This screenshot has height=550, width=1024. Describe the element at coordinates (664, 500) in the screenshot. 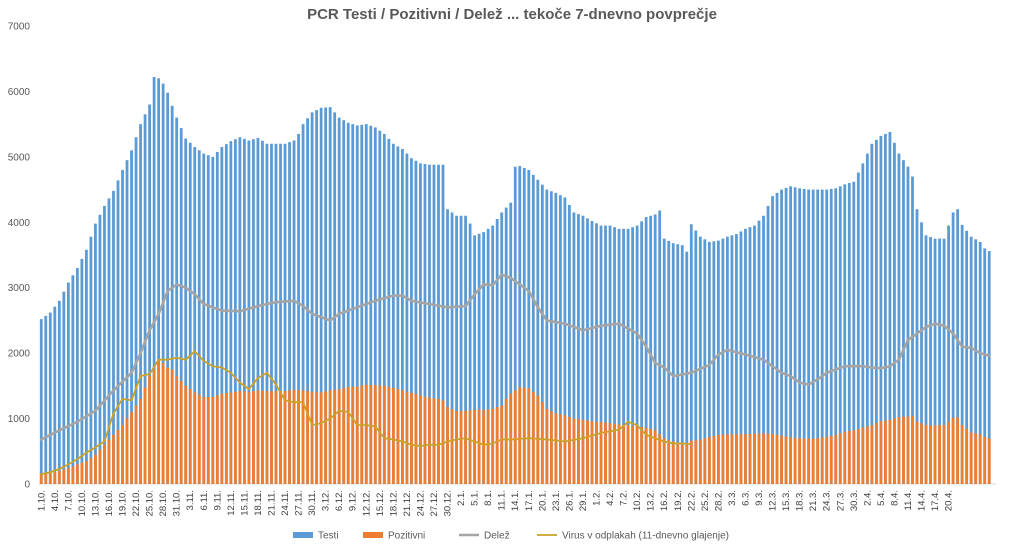

I see `x-tick-label: 16.2.` at that location.